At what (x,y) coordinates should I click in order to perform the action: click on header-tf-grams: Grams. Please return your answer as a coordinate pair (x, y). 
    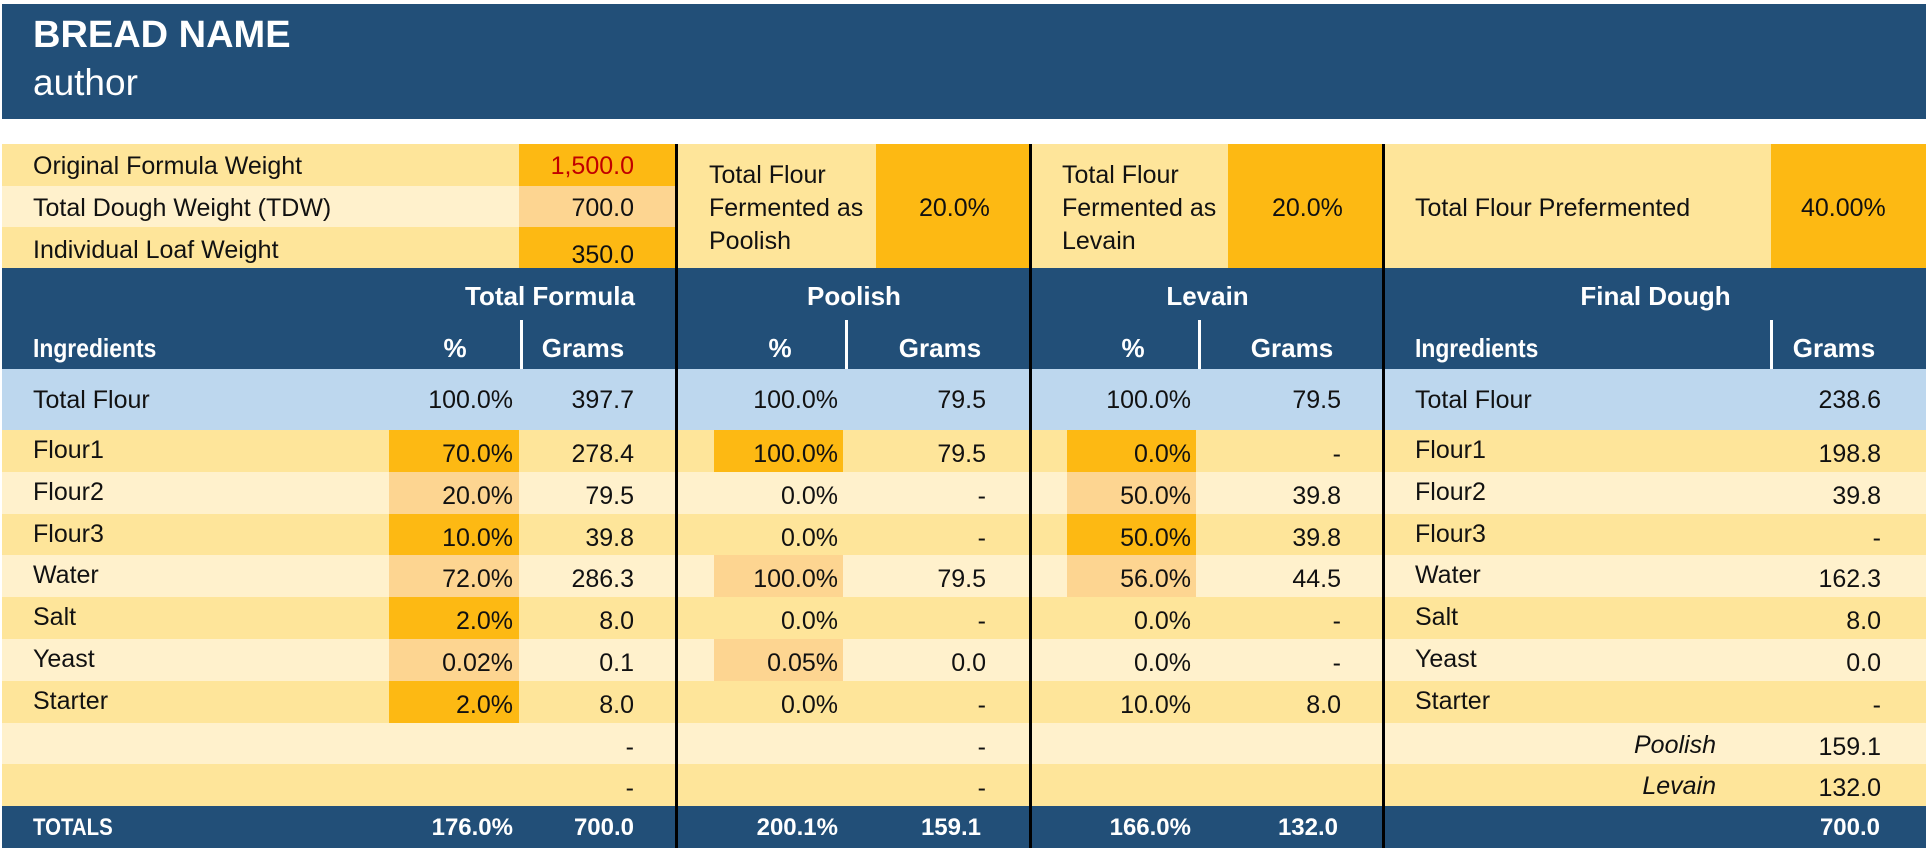
    Looking at the image, I should click on (583, 348).